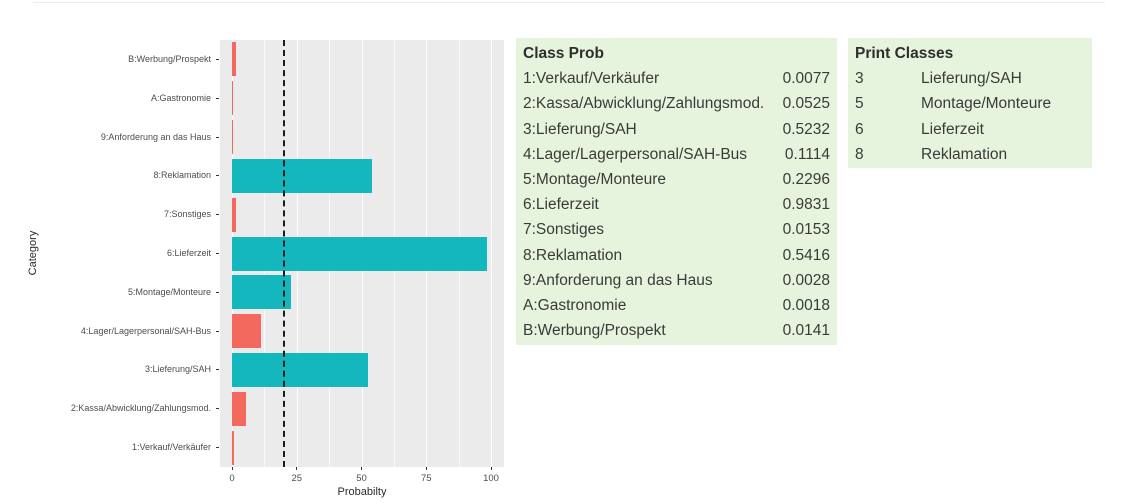 This screenshot has height=503, width=1139. Describe the element at coordinates (145, 330) in the screenshot. I see `y-tick-label: 4:Lager/Lagerpersonal/SAH-Bus` at that location.